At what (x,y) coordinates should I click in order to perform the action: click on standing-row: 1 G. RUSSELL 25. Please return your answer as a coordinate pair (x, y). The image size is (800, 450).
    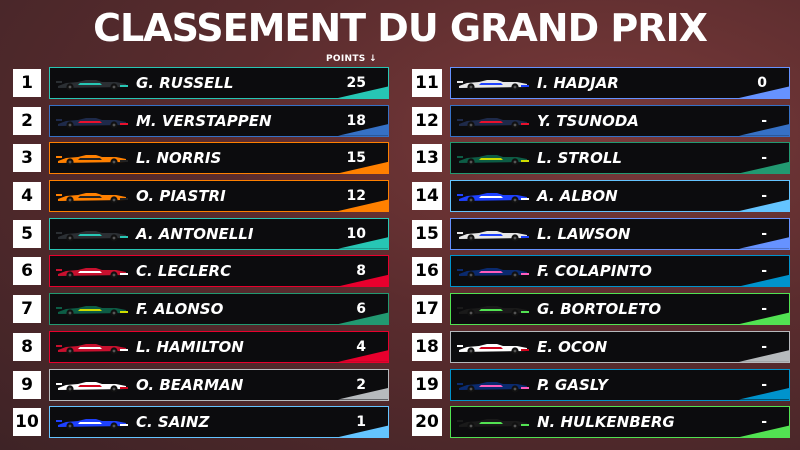
    Looking at the image, I should click on (203, 83).